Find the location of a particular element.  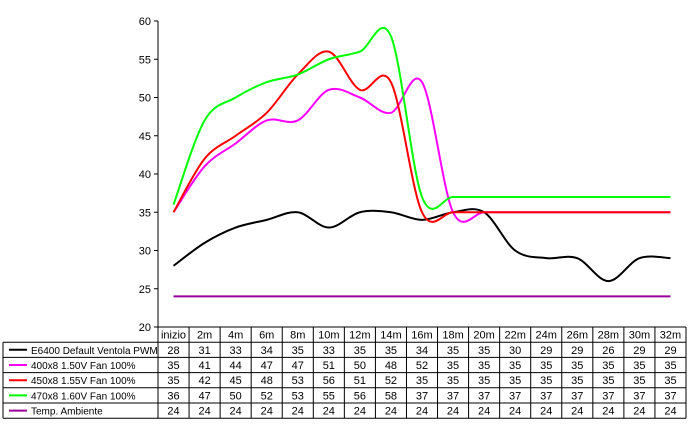

data-label: 41 is located at coordinates (204, 366).